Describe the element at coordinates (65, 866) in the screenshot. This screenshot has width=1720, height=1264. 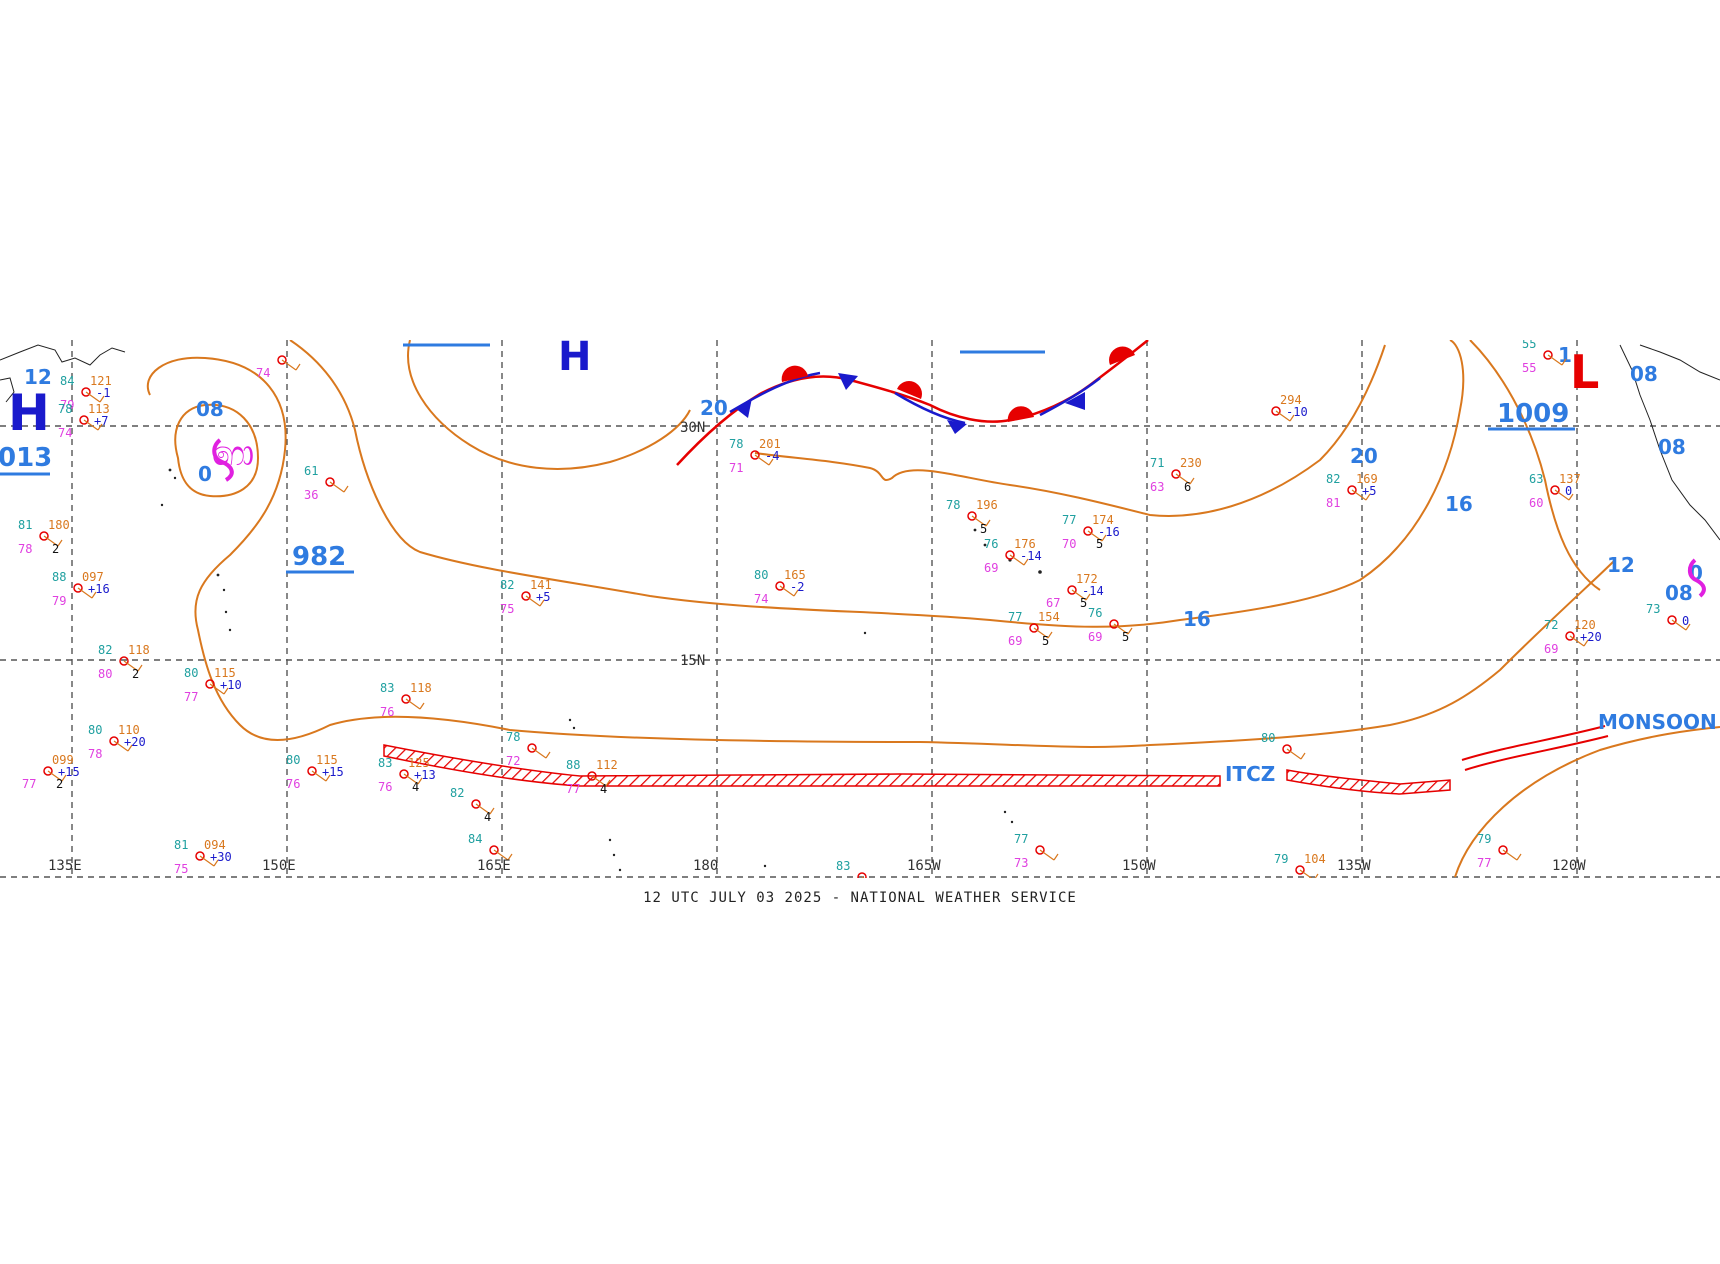
I see `longitude-label: 135E` at that location.